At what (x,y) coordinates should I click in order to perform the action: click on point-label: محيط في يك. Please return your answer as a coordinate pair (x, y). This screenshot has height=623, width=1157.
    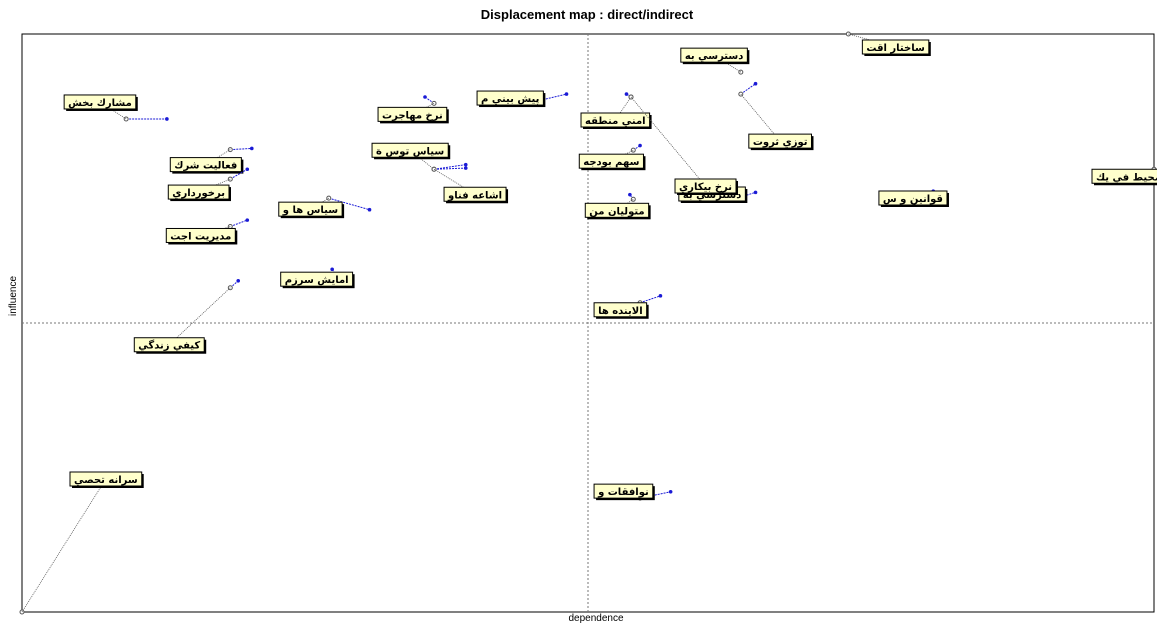
    Looking at the image, I should click on (1126, 177).